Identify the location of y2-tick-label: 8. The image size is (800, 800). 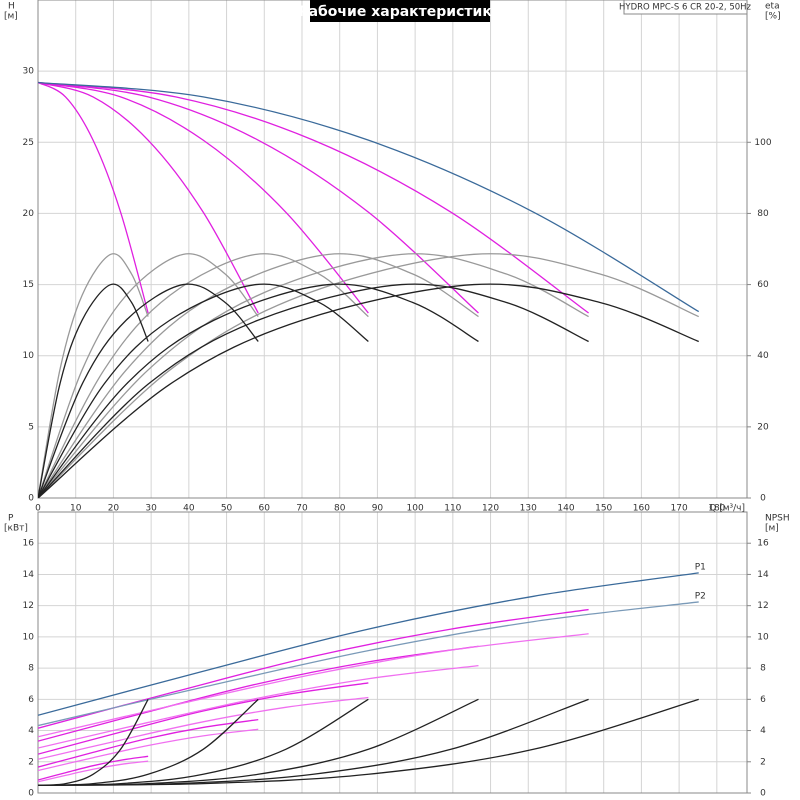
(763, 669).